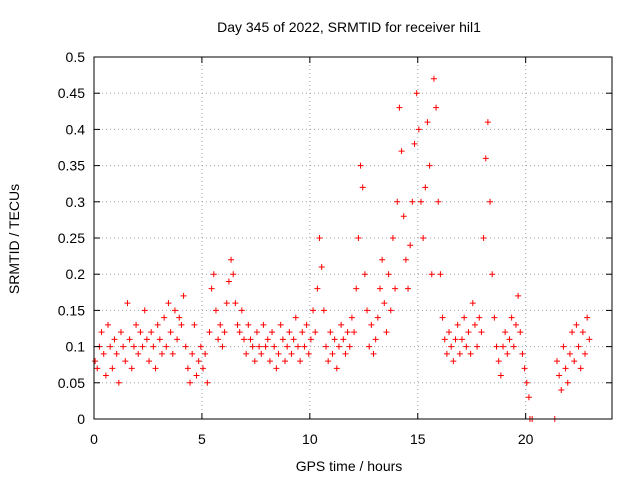  What do you see at coordinates (349, 466) in the screenshot?
I see `x-axis-label: GPS time / hours` at bounding box center [349, 466].